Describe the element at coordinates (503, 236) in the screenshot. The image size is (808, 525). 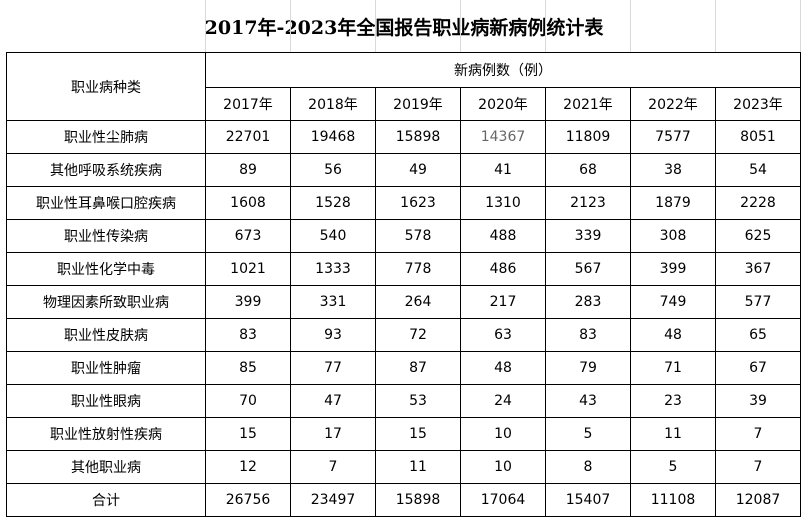
I see `case-count-cell: 488` at that location.